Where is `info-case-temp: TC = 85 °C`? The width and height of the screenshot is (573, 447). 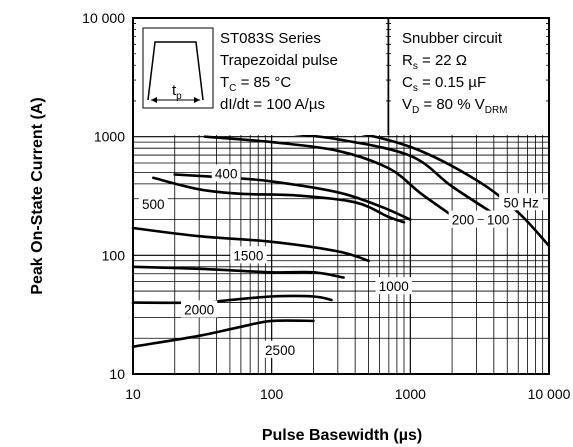 info-case-temp: TC = 85 °C is located at coordinates (255, 84).